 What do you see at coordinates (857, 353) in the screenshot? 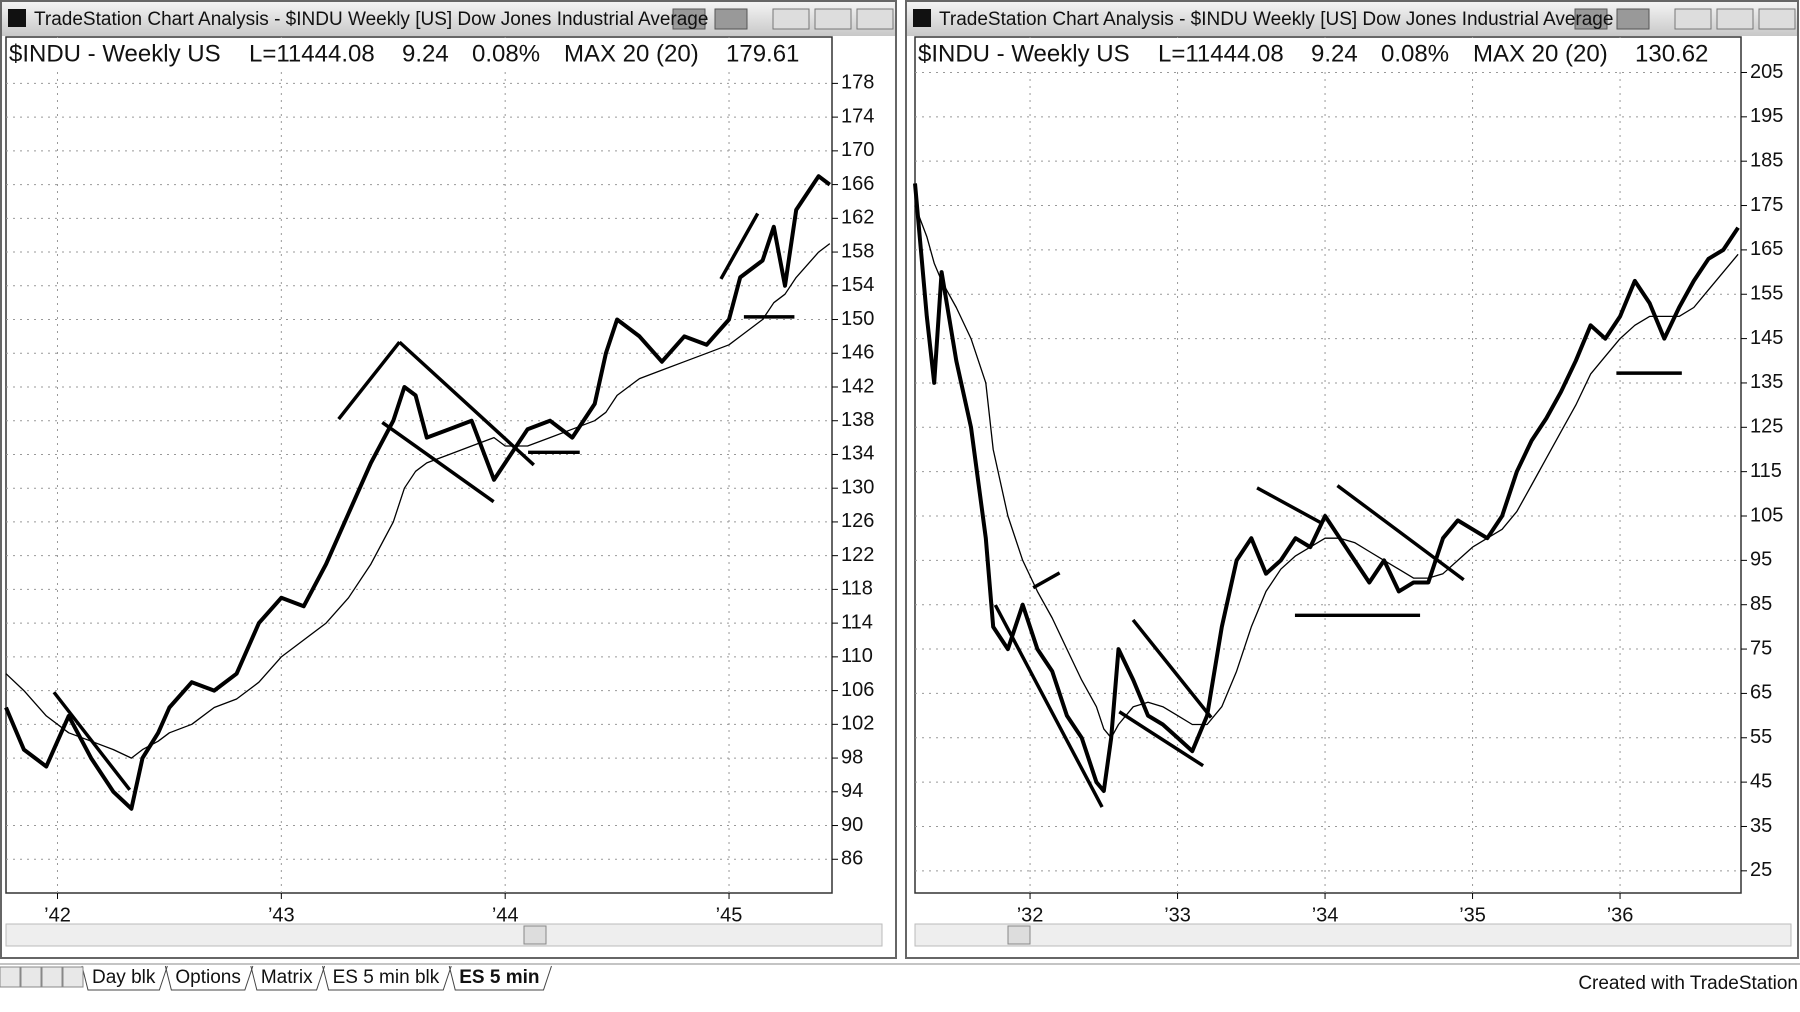
I see `y-tick-label: 146` at bounding box center [857, 353].